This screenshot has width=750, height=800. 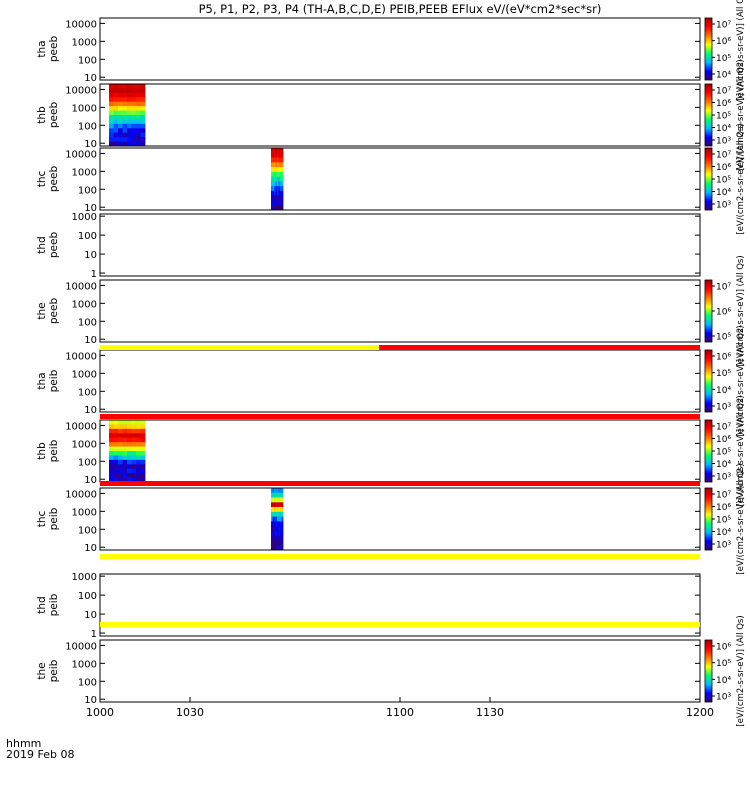 I want to click on panel-label-probe: the, so click(x=42, y=310).